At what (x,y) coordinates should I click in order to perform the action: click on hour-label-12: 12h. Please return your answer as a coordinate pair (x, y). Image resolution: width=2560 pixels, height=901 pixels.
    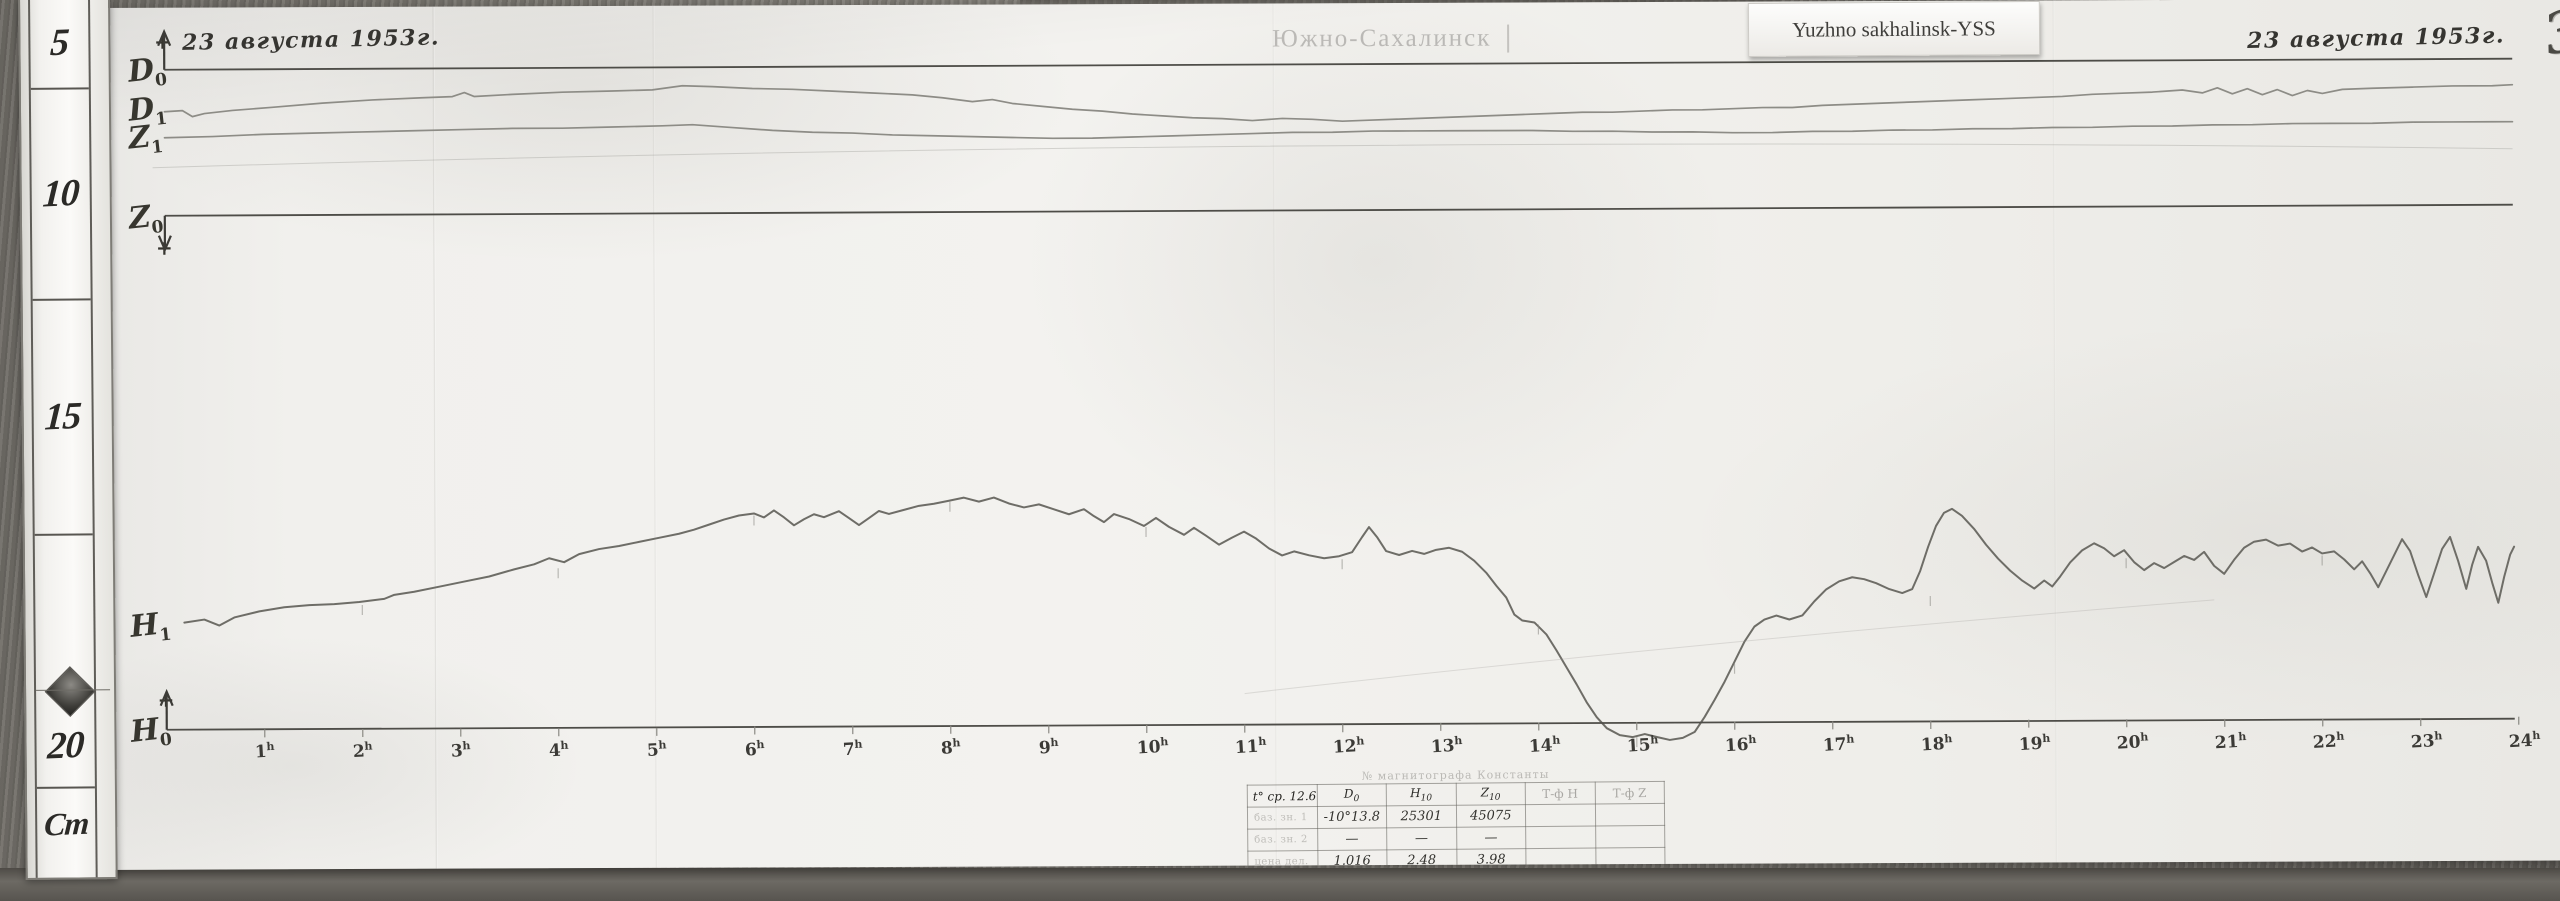
    Looking at the image, I should click on (1348, 745).